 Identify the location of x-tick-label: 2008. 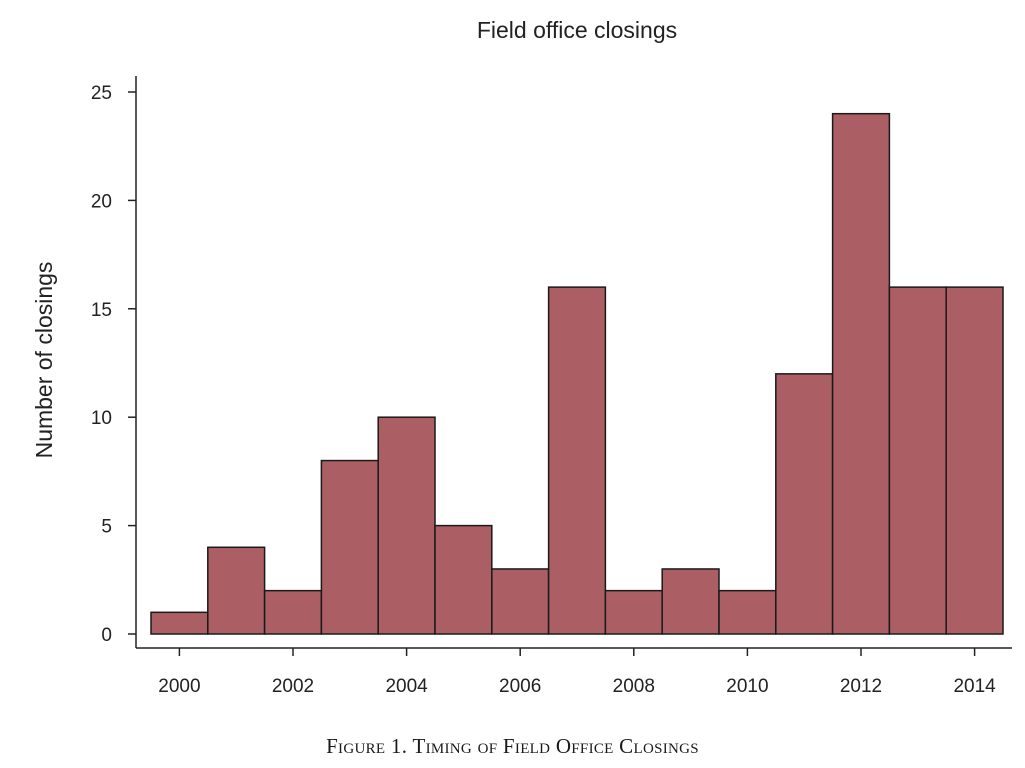
(634, 686).